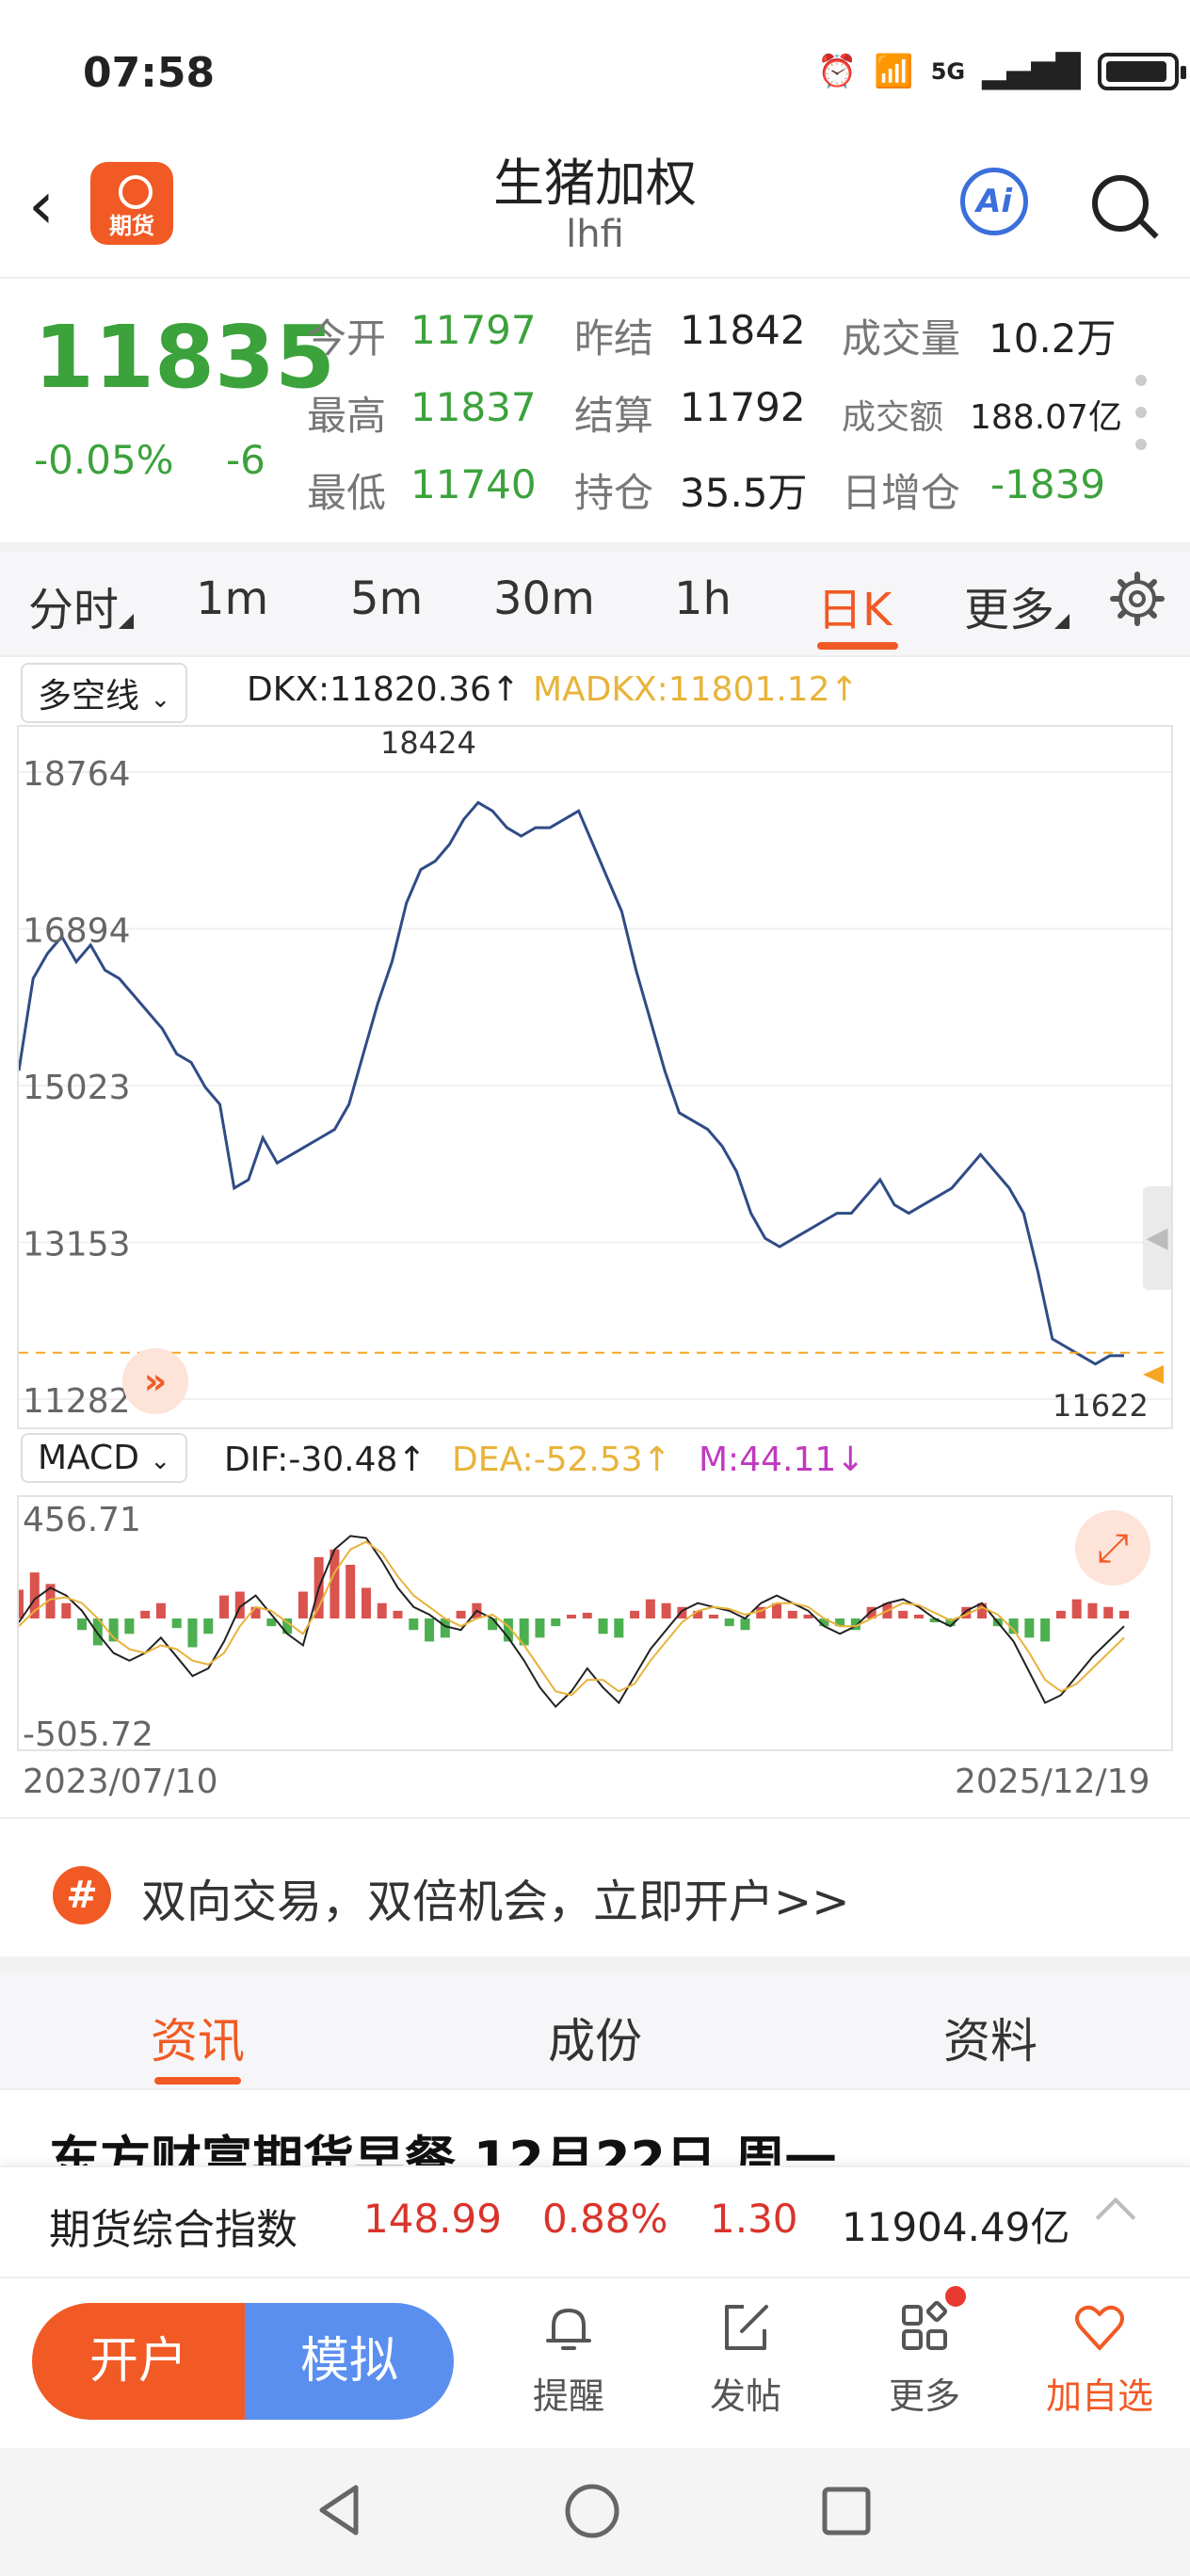  What do you see at coordinates (893, 417) in the screenshot?
I see `turnover-label: 成交额` at bounding box center [893, 417].